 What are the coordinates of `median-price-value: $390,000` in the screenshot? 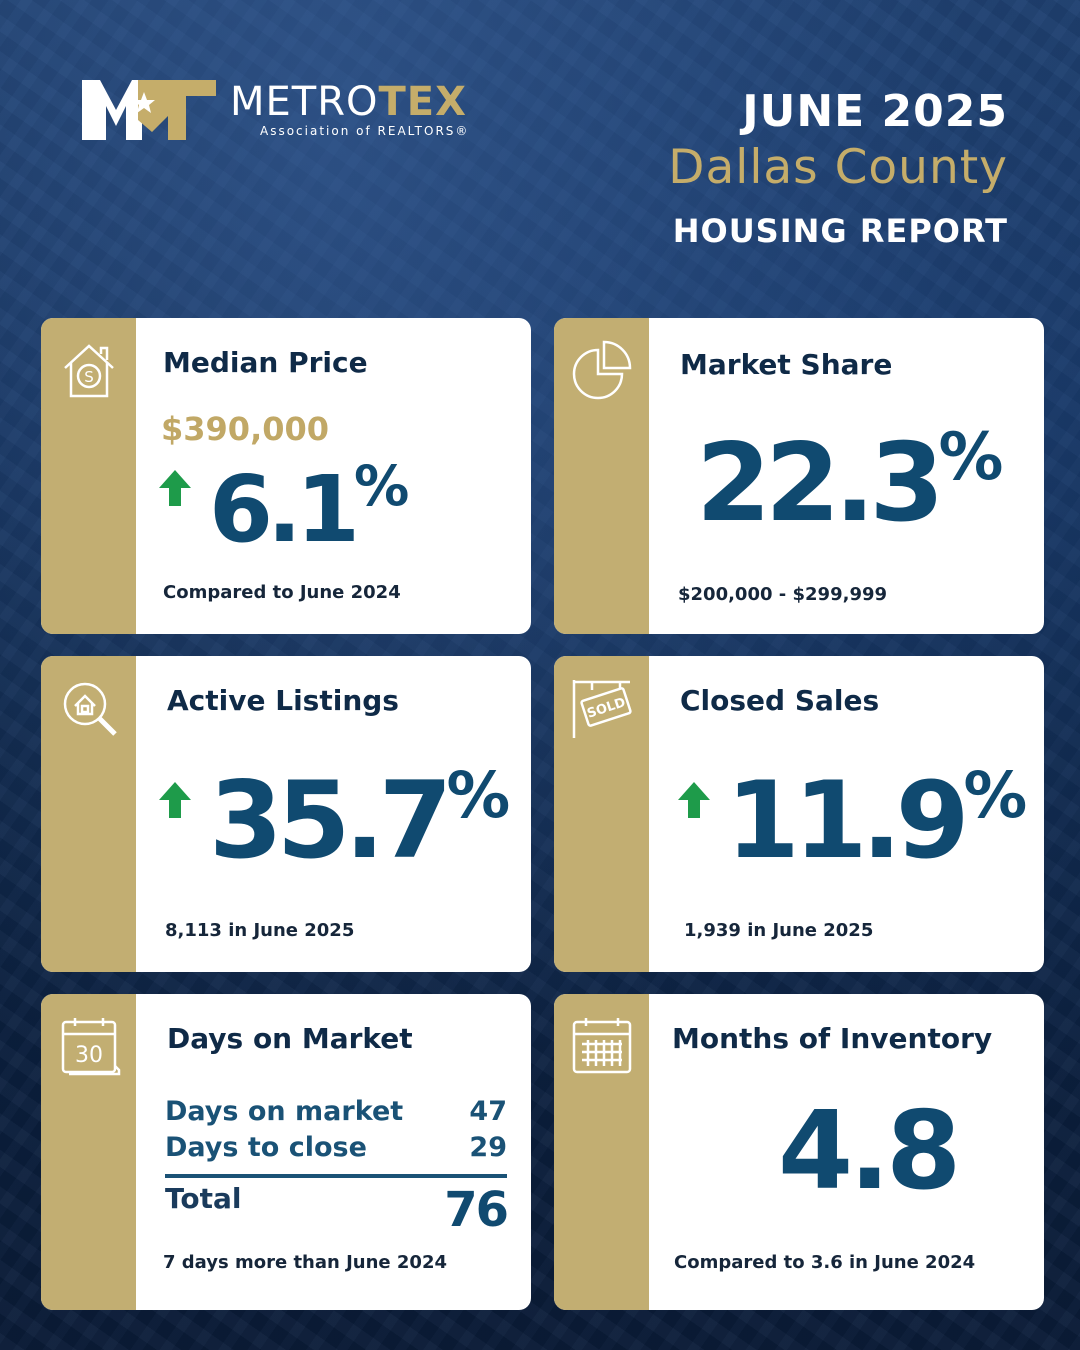 It's located at (245, 429).